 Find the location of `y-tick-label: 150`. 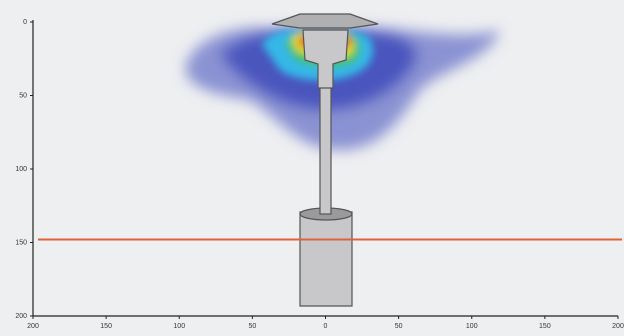

y-tick-label: 150 is located at coordinates (21, 242).